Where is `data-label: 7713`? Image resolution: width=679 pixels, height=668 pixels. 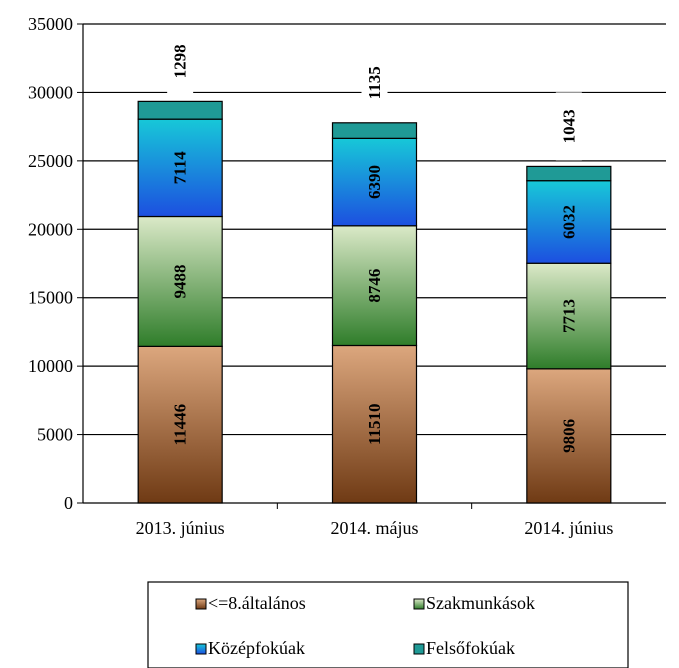
data-label: 7713 is located at coordinates (568, 316).